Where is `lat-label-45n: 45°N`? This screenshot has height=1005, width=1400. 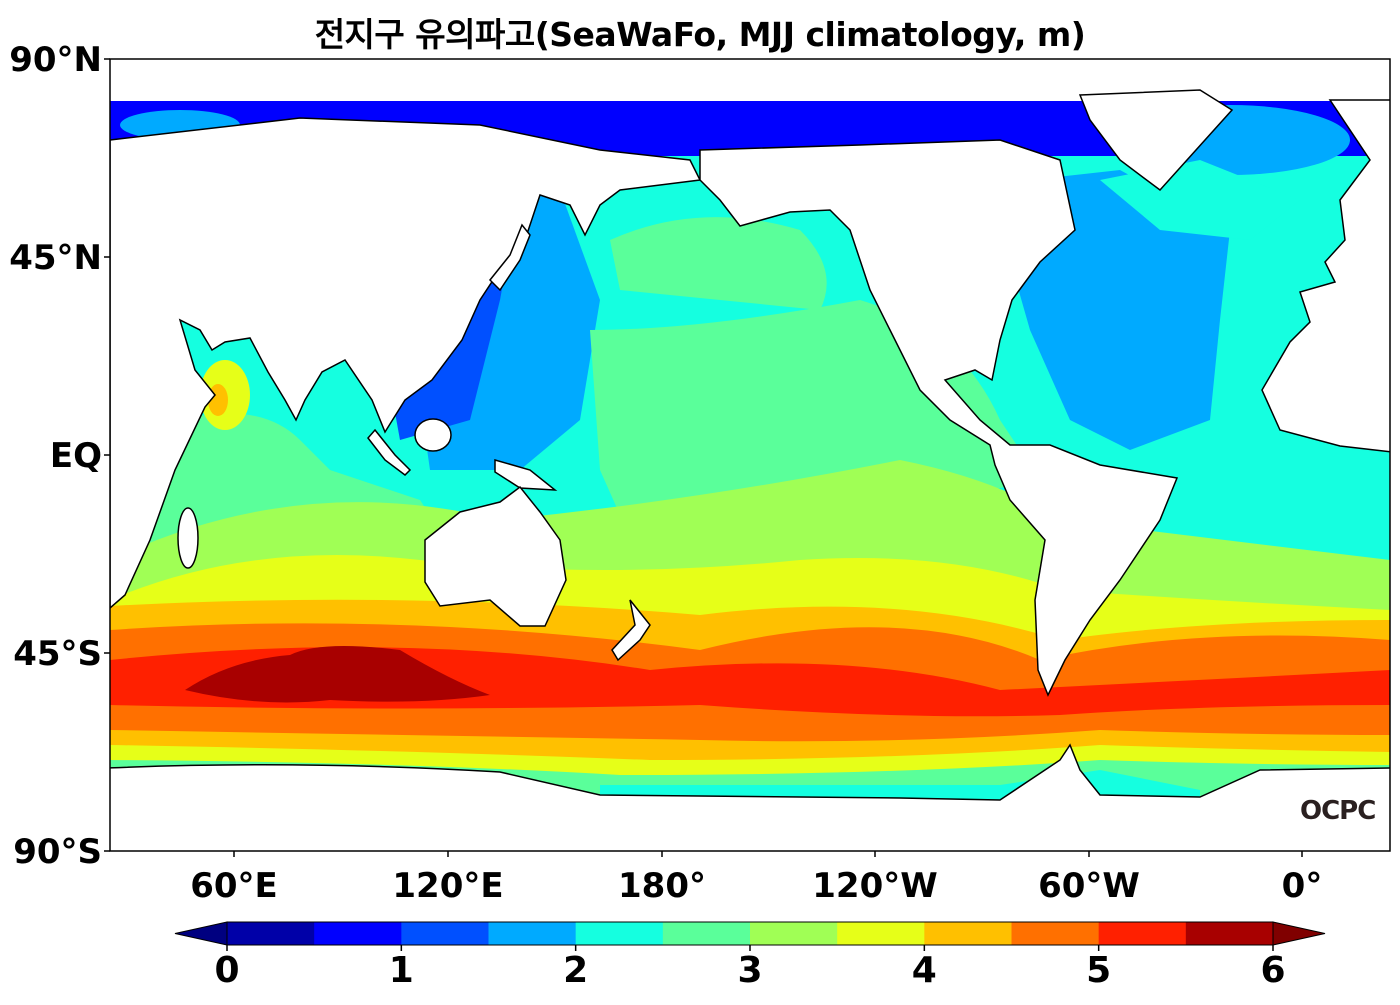 lat-label-45n: 45°N is located at coordinates (55, 258).